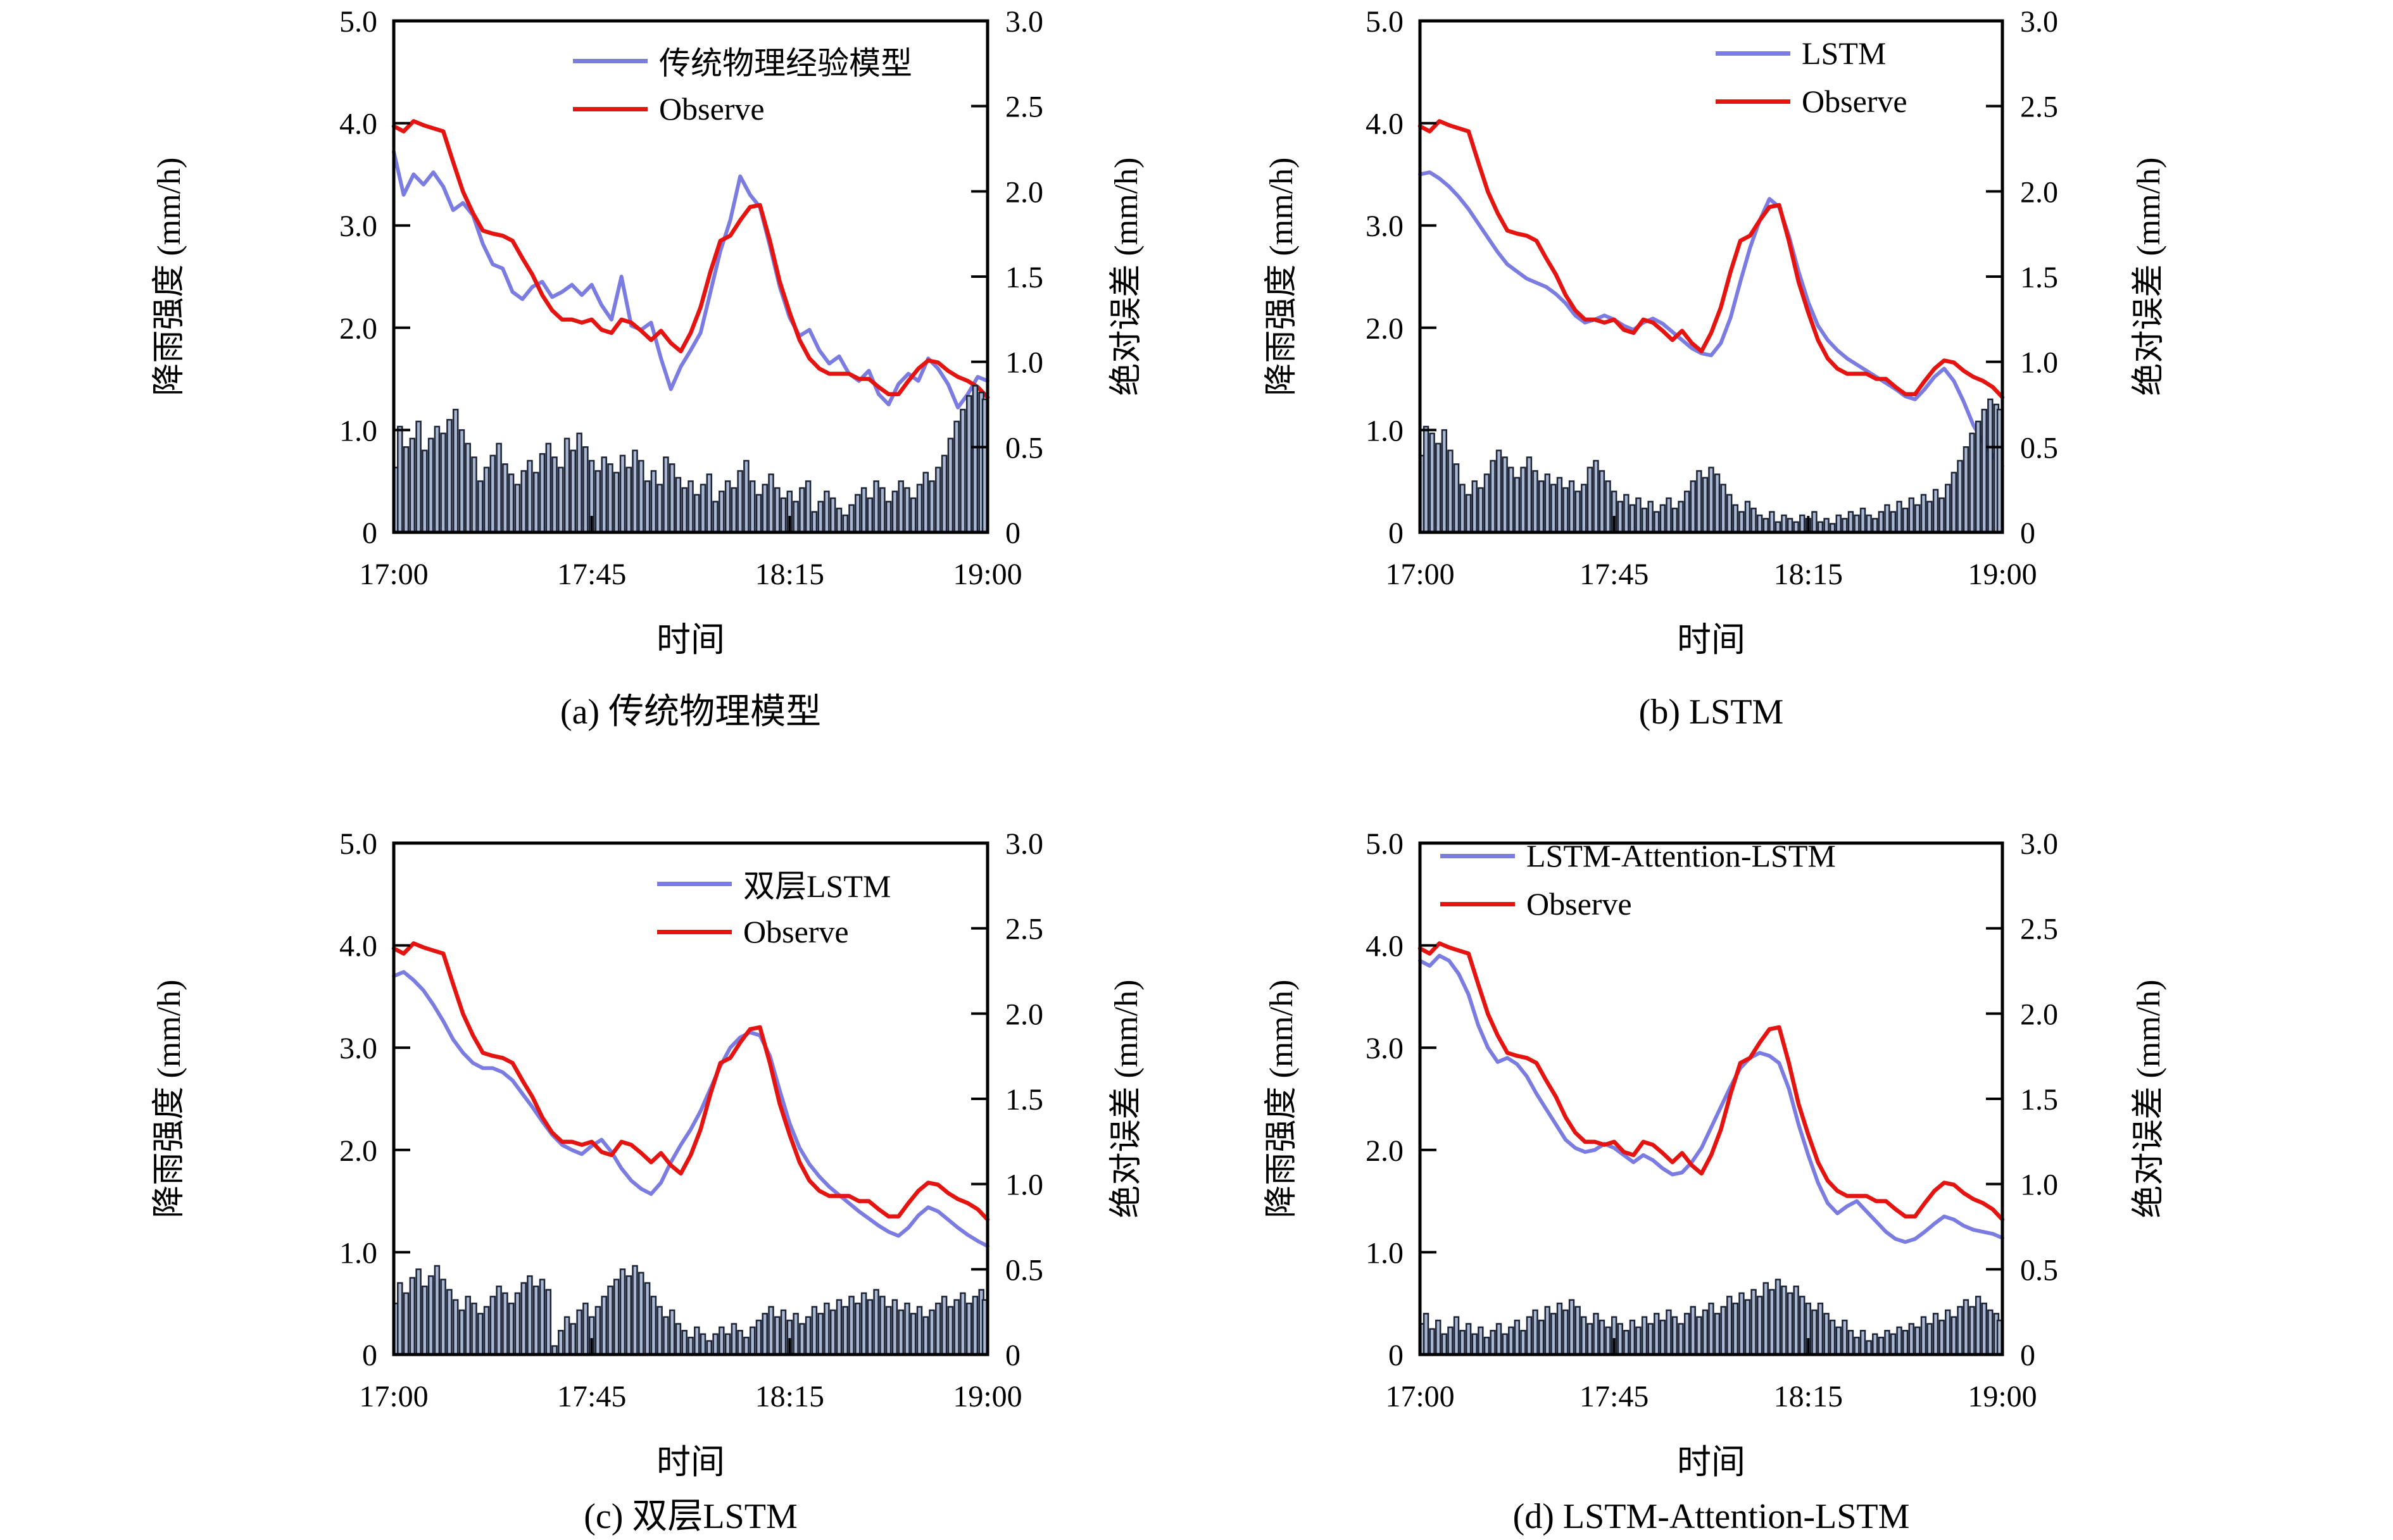 This screenshot has width=2393, height=1540. What do you see at coordinates (2039, 363) in the screenshot?
I see `y-tick-label-right: 1.0` at bounding box center [2039, 363].